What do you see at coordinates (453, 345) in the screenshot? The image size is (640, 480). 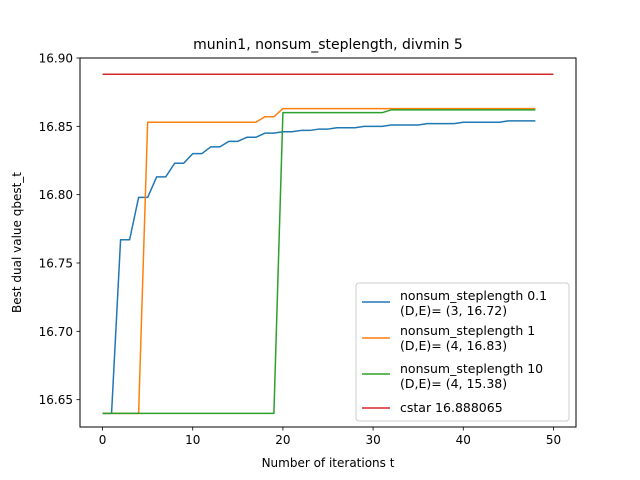 I see `legend-sublabel-1: (D,E)= (4, 16.83)` at bounding box center [453, 345].